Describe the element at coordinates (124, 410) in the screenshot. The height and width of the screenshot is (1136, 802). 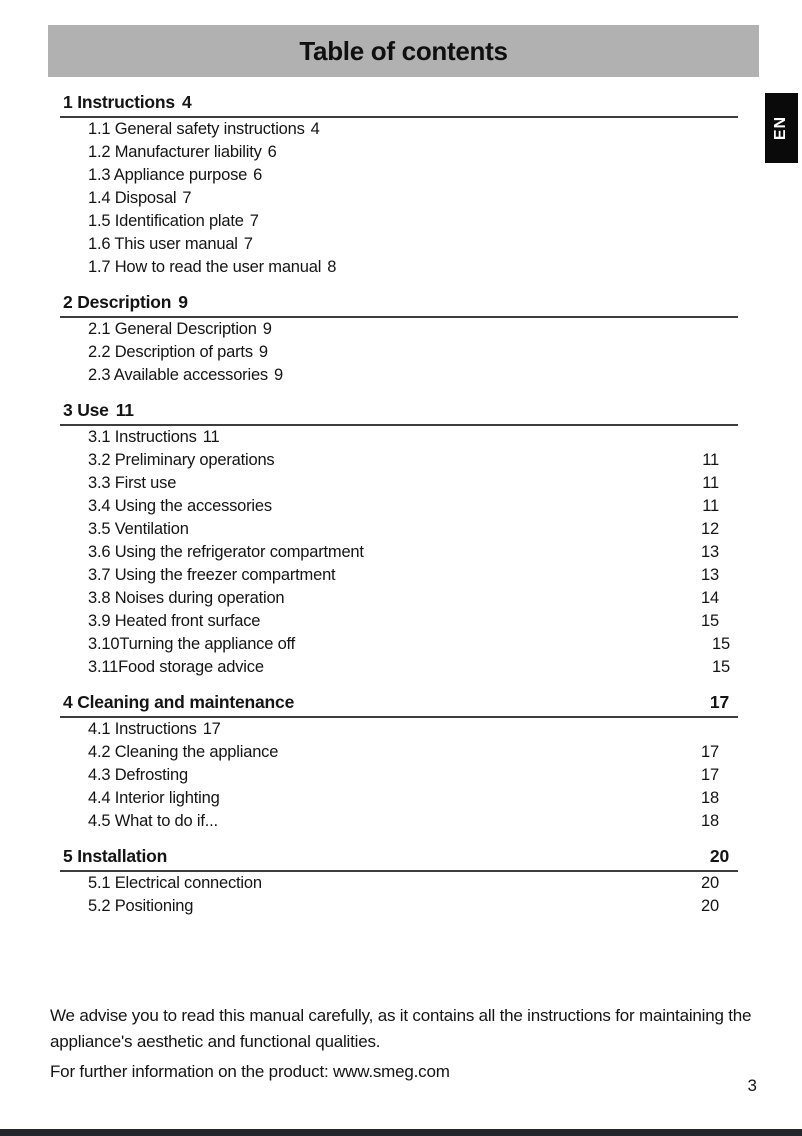
I see `toc-heading-page: 11` at that location.